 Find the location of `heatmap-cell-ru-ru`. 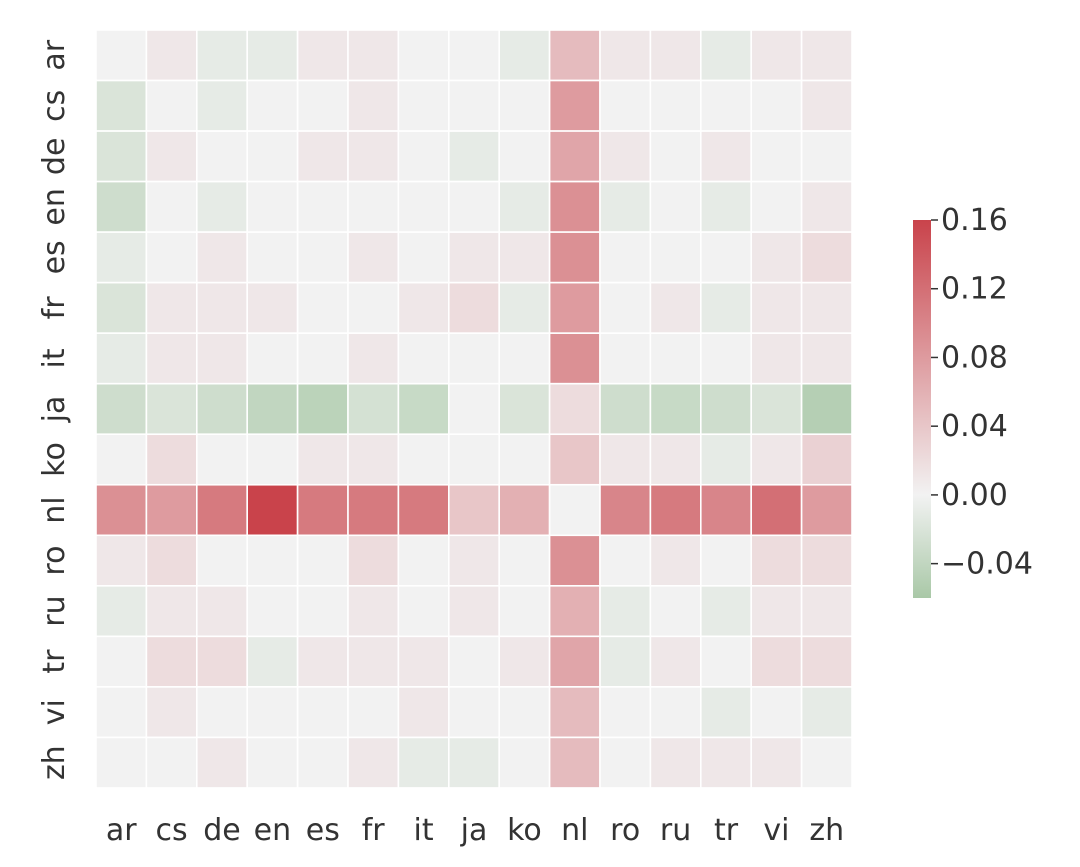

heatmap-cell-ru-ru is located at coordinates (675, 611).